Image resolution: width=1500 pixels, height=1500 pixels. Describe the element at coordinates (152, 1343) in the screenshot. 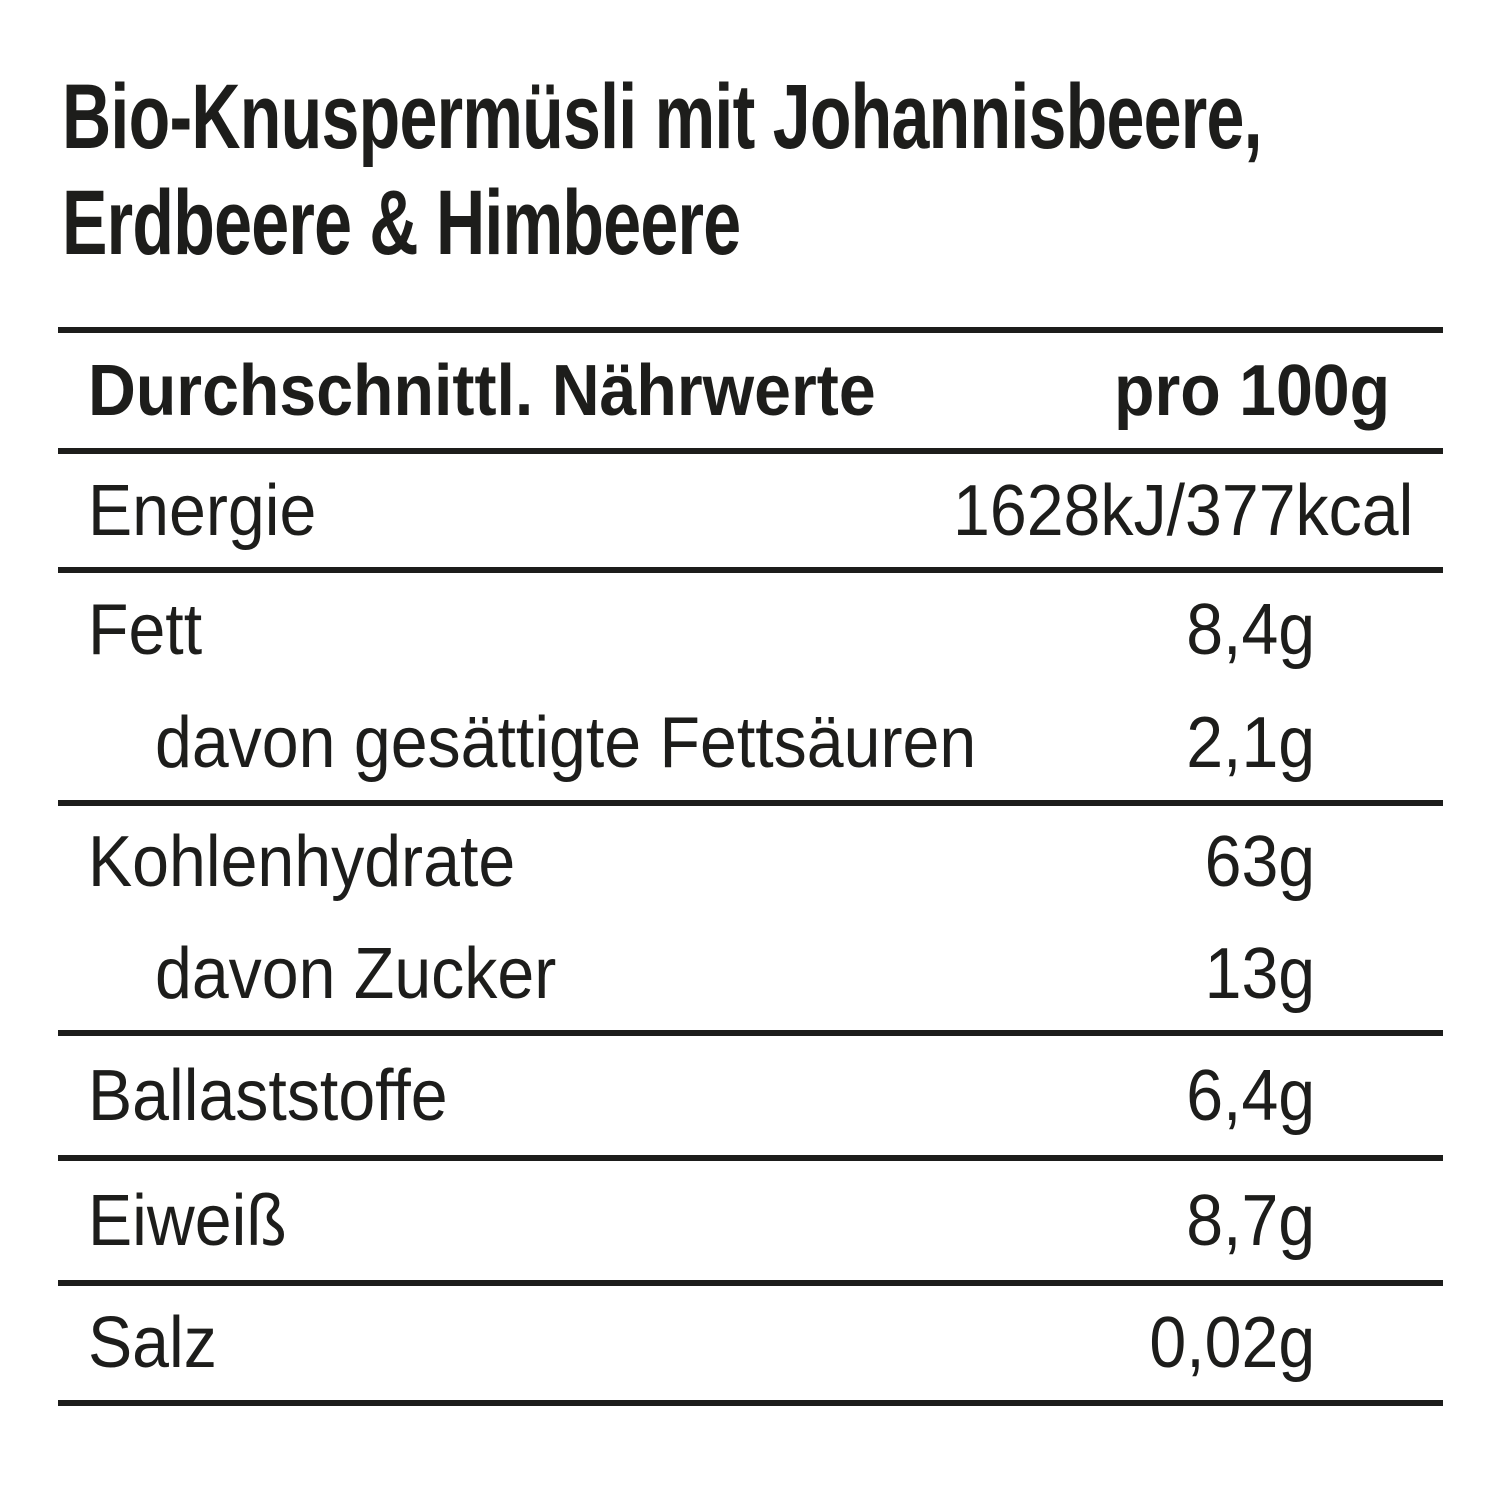

I see `row-label: Salz` at that location.